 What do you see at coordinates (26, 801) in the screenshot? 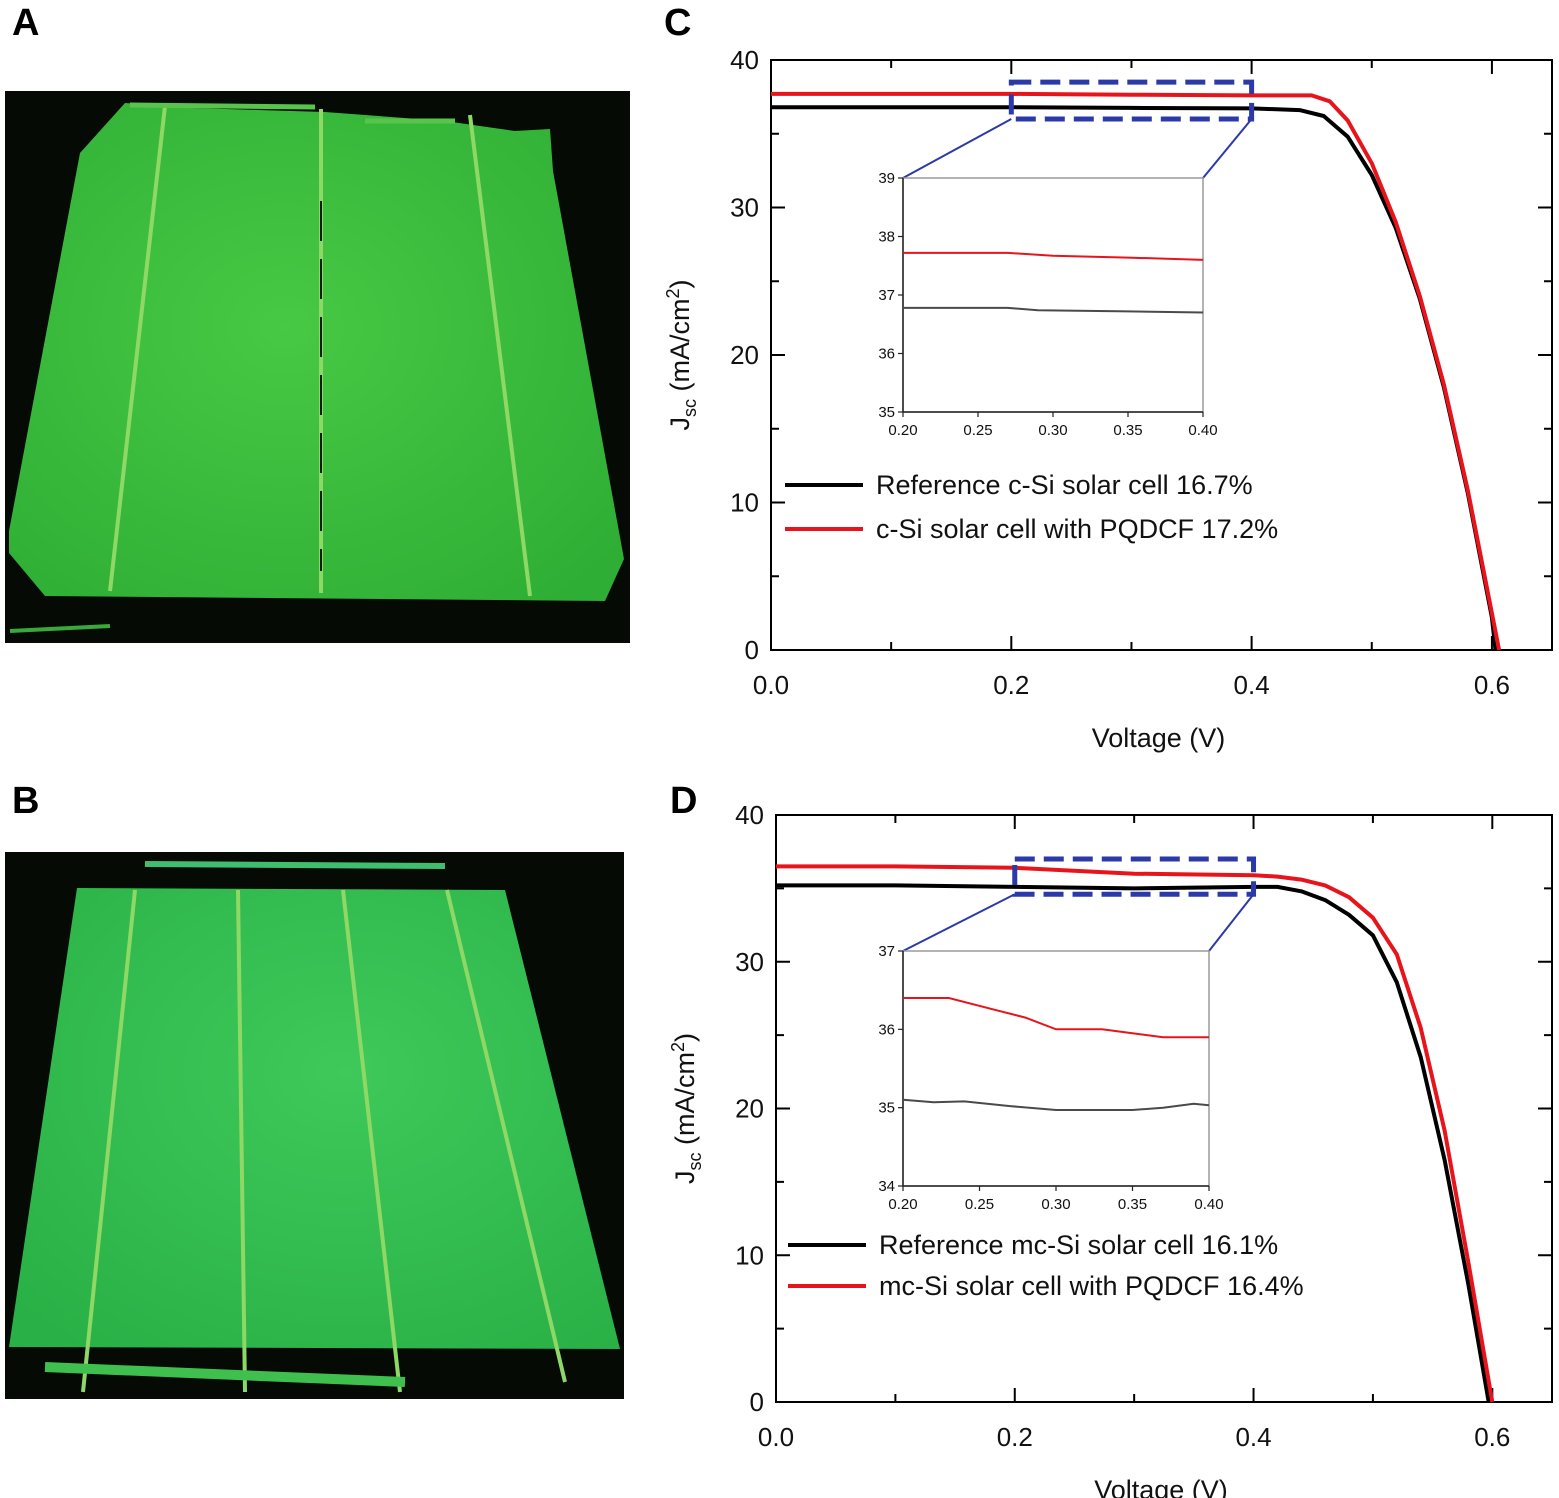
I see `panel-label-b: B` at bounding box center [26, 801].